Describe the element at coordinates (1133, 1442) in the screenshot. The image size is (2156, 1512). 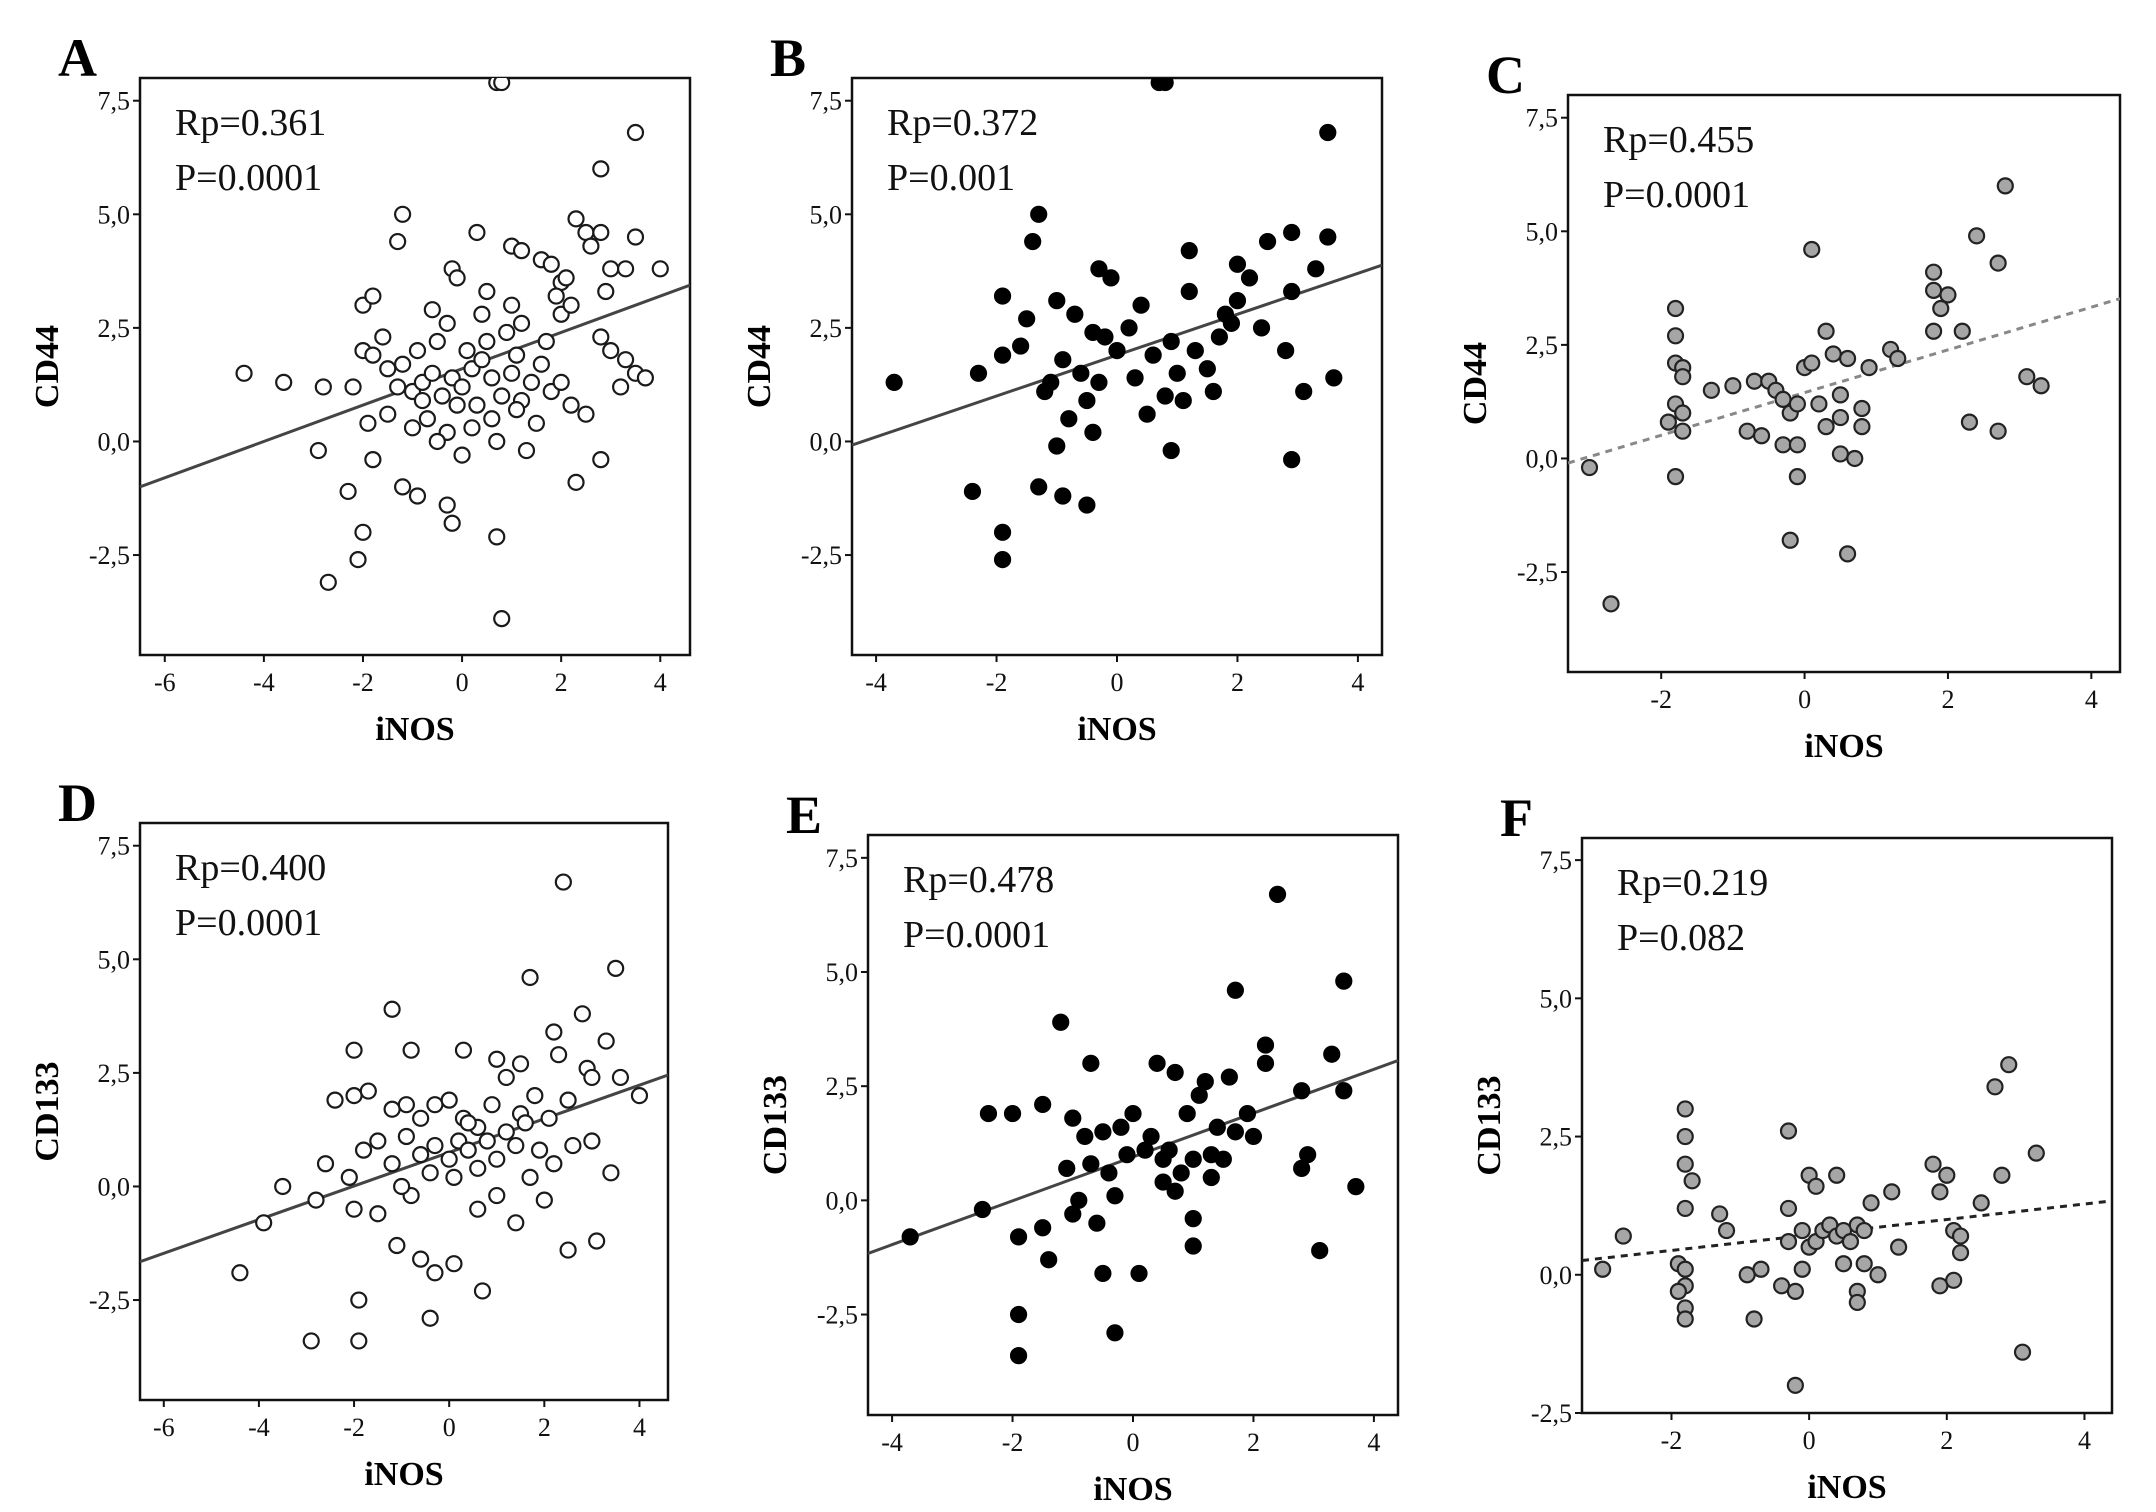
I see `x-tick-label-e: 0` at that location.